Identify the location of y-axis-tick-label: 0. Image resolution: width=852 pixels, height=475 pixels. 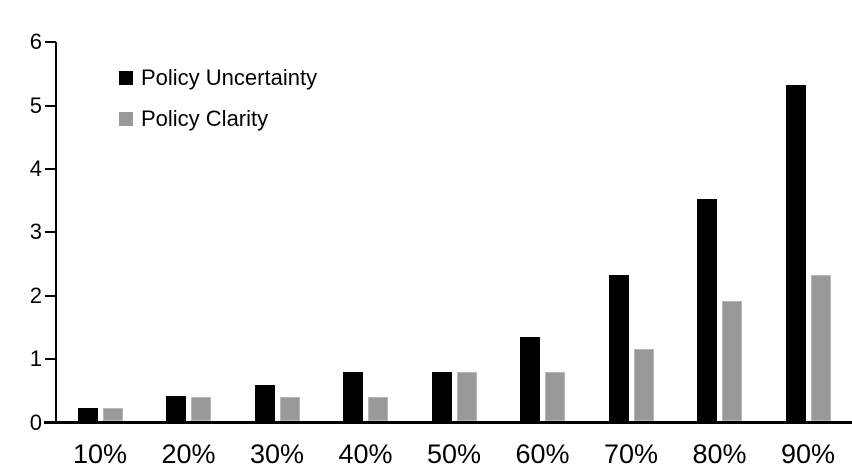
(35, 422).